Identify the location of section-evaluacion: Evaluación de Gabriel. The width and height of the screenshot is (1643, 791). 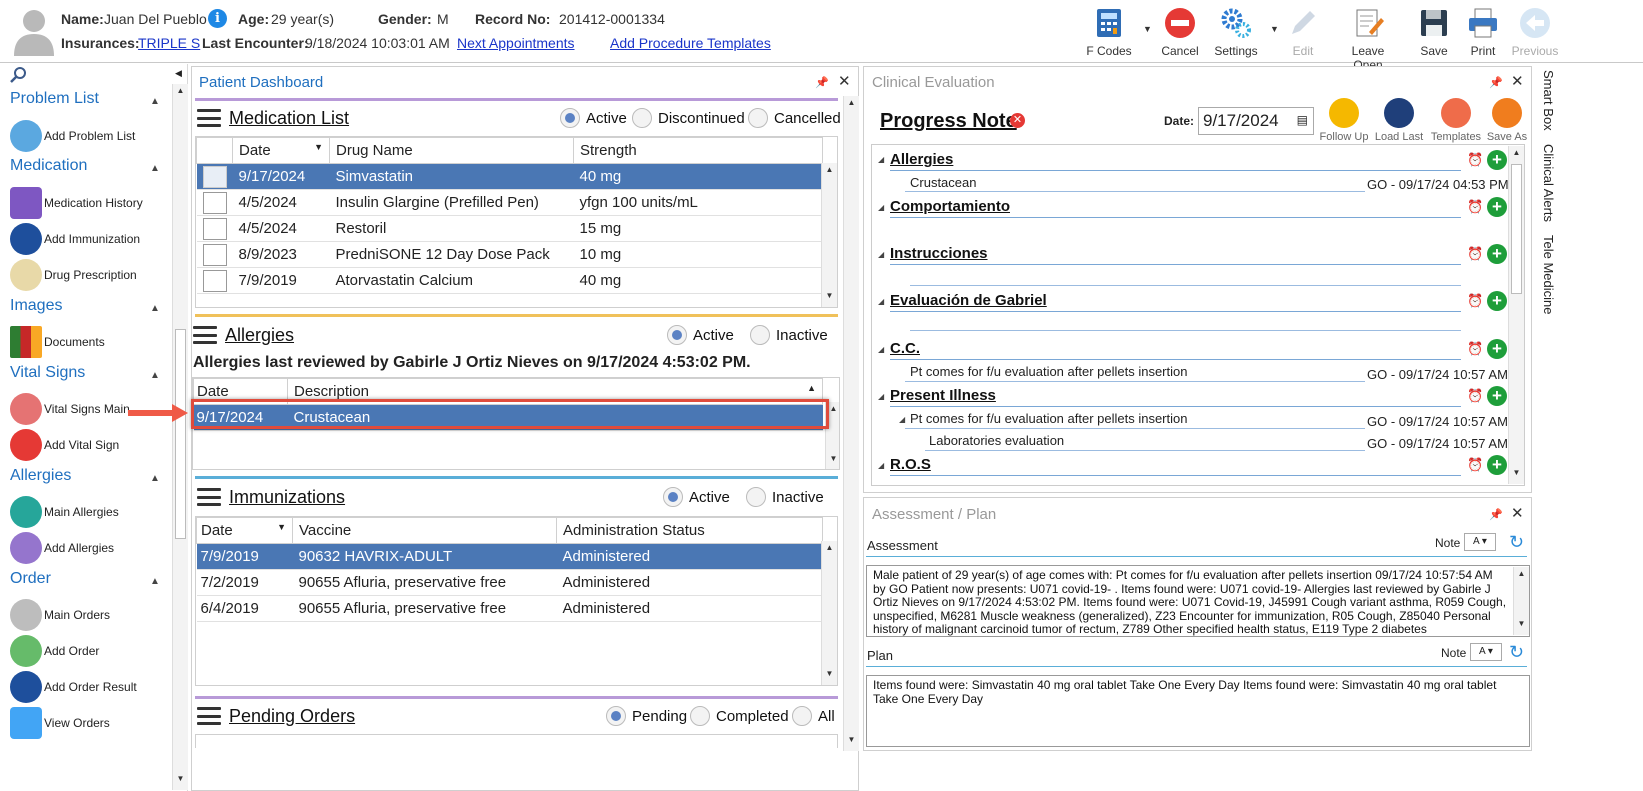
(968, 300).